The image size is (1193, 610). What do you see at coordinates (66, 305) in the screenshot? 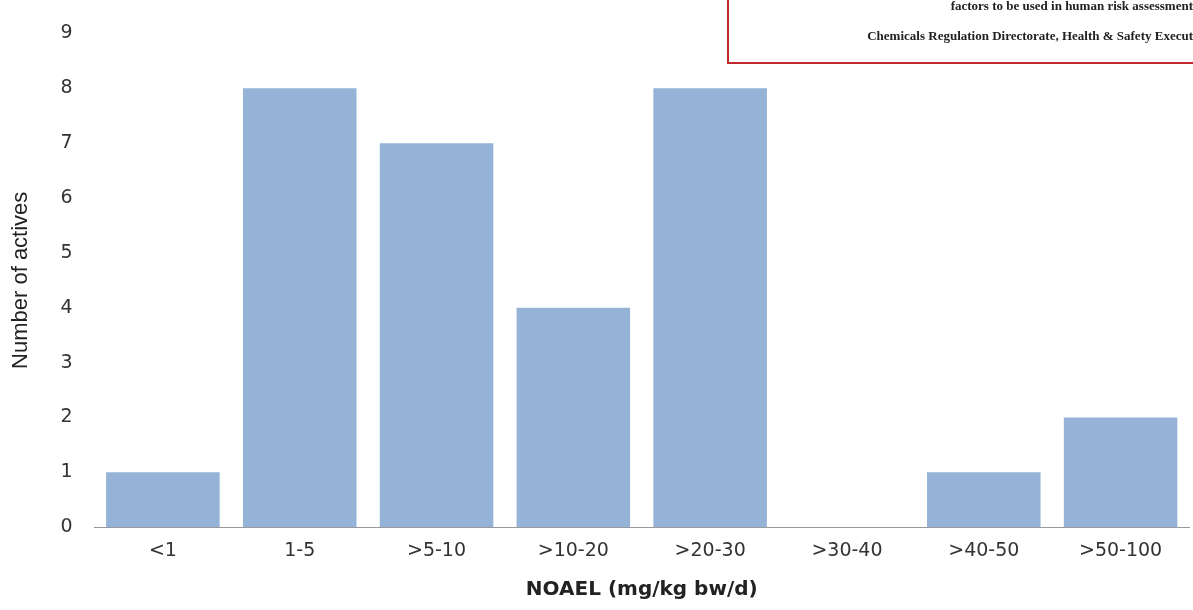
I see `y-tick-label: 4` at bounding box center [66, 305].